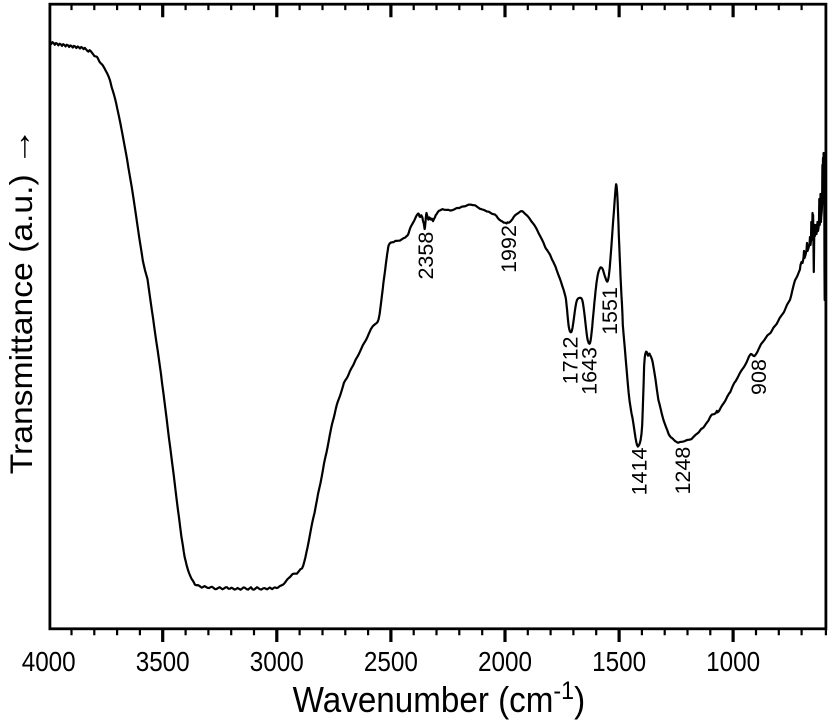  I want to click on svg-text: 3000, so click(277, 661).